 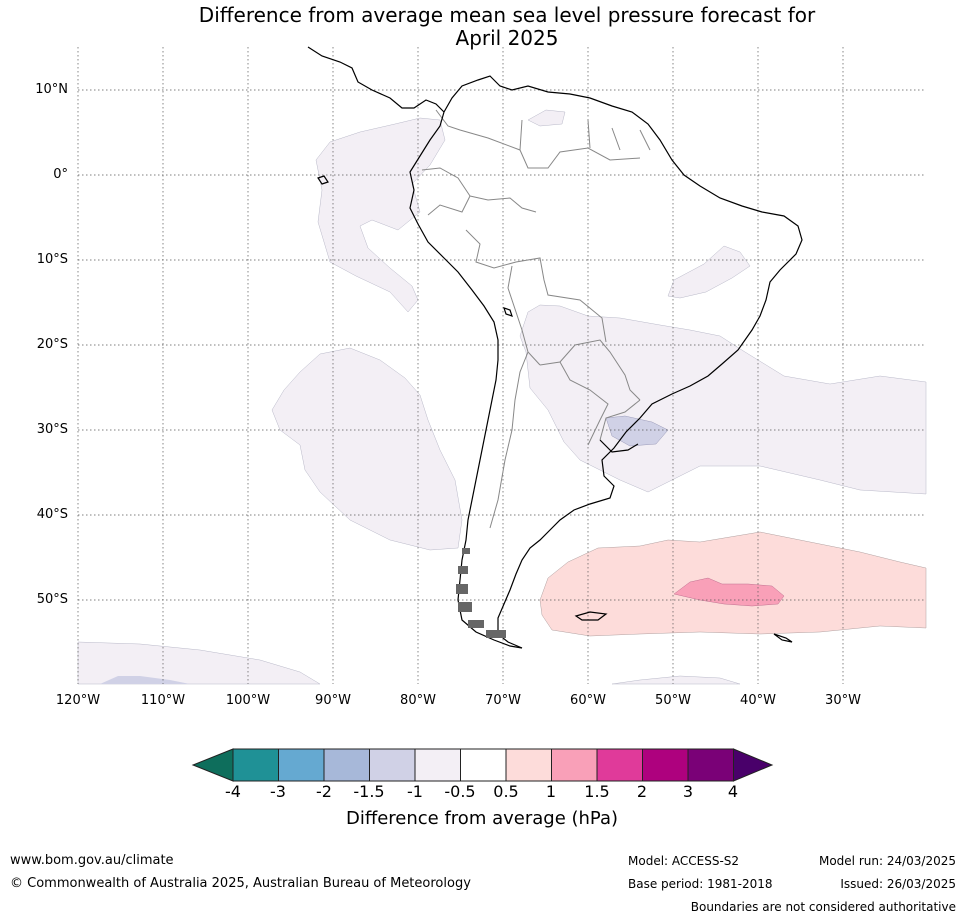 What do you see at coordinates (52, 599) in the screenshot?
I see `lat-label-50s: 50°S` at bounding box center [52, 599].